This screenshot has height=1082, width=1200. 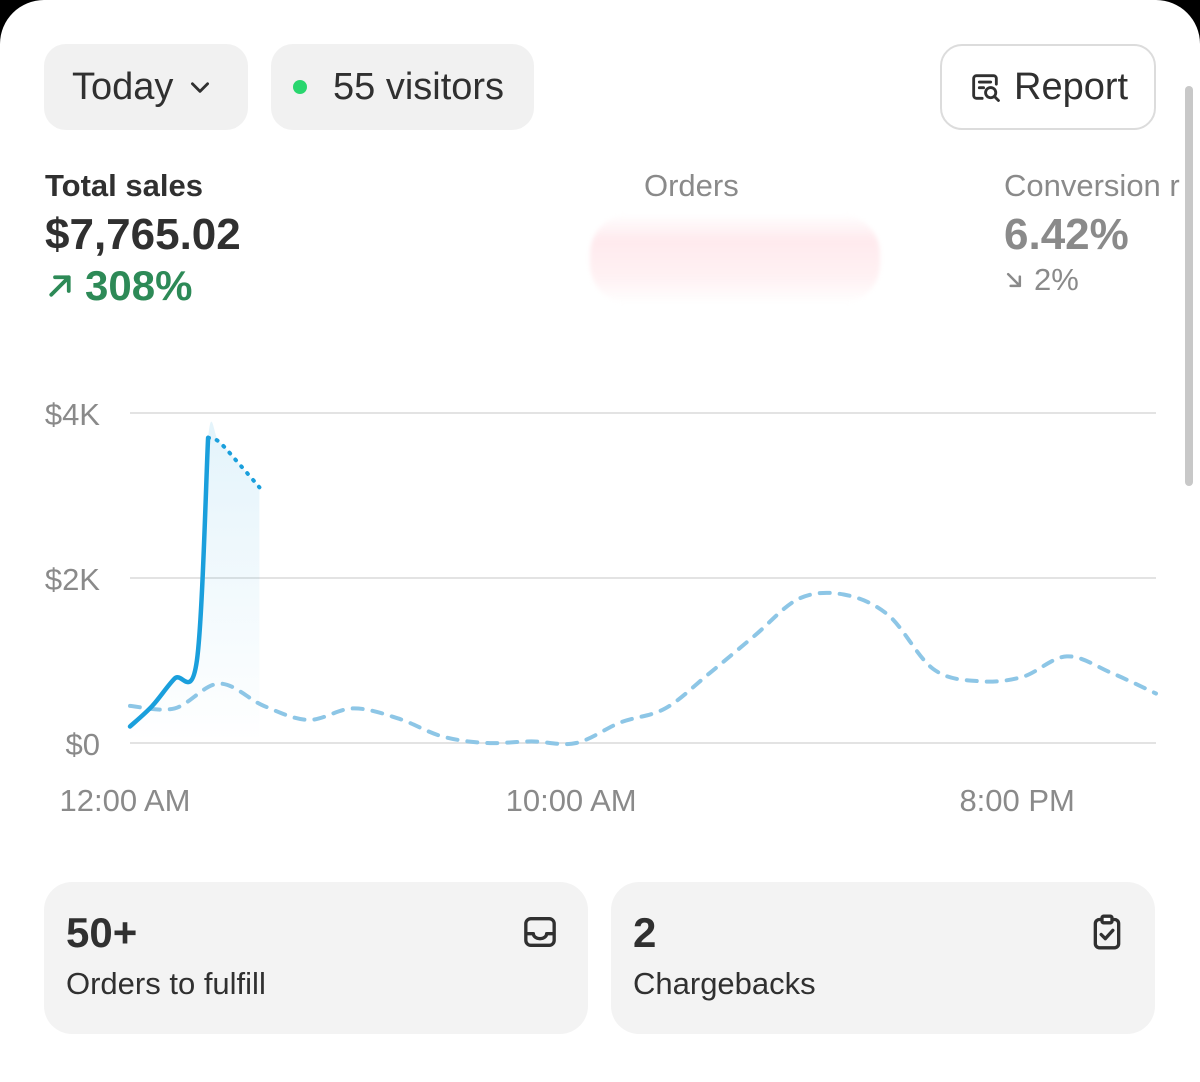 I want to click on report-button: Report, so click(x=1048, y=87).